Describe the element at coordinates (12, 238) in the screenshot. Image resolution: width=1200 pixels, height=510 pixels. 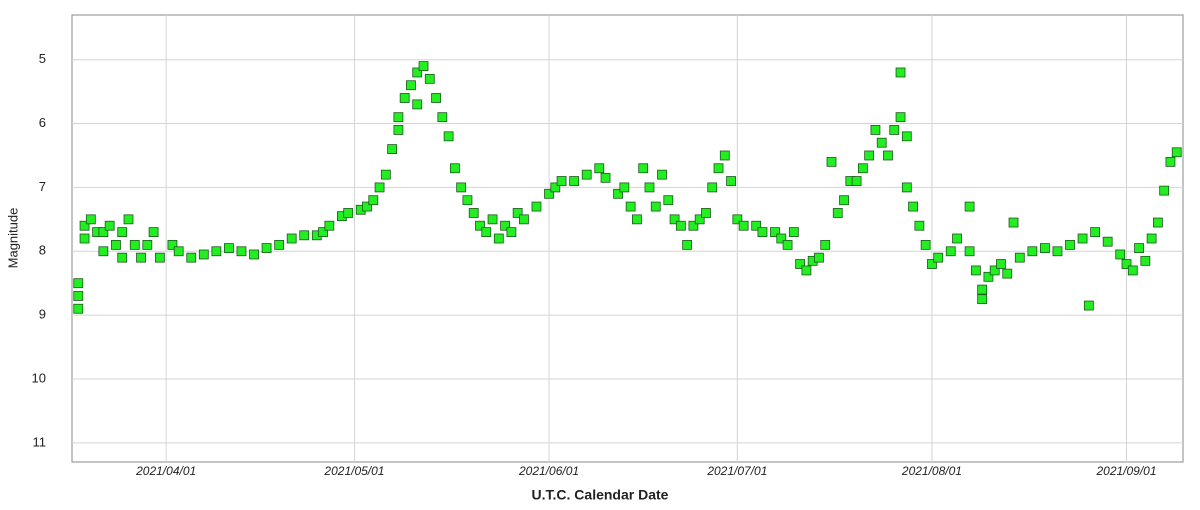
I see `y-axis-title: Magnitude` at that location.